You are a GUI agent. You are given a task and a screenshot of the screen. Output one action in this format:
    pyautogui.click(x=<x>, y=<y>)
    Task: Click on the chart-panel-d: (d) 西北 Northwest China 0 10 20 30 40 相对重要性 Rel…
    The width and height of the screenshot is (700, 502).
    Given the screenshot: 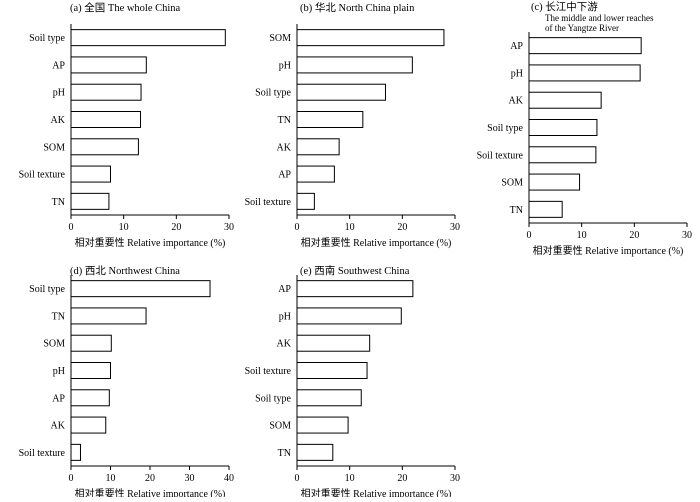 What is the action you would take?
    pyautogui.click(x=126, y=382)
    